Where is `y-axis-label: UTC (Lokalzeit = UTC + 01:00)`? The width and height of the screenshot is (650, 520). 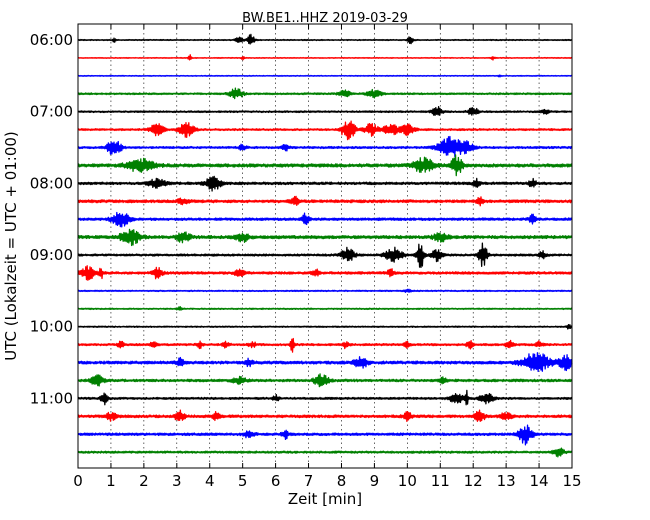
y-axis-label: UTC (Lokalzeit = UTC + 01:00) is located at coordinates (11, 246).